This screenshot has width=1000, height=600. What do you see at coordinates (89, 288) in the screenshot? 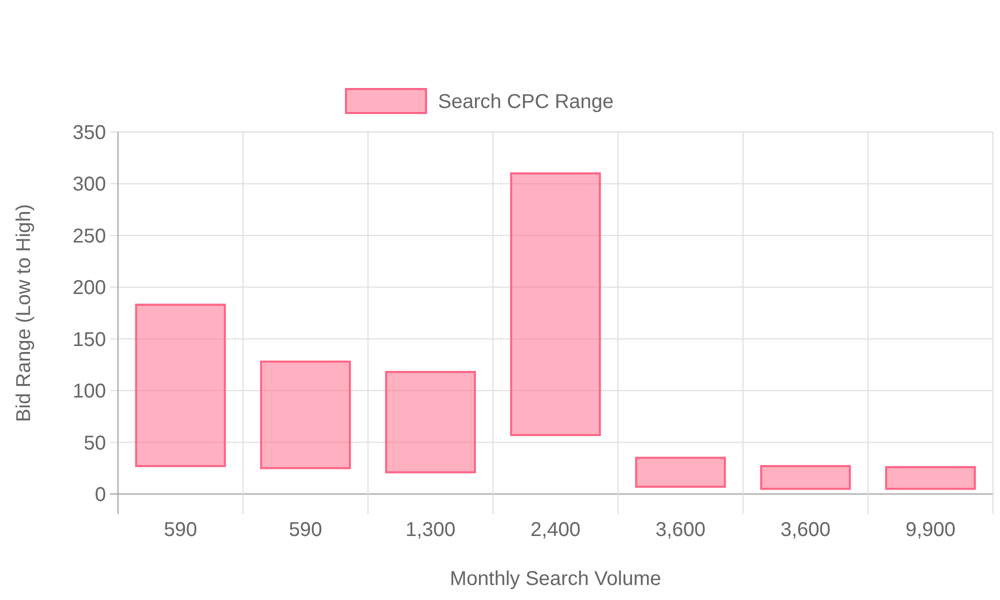
I see `y-tick-label: 200` at bounding box center [89, 288].